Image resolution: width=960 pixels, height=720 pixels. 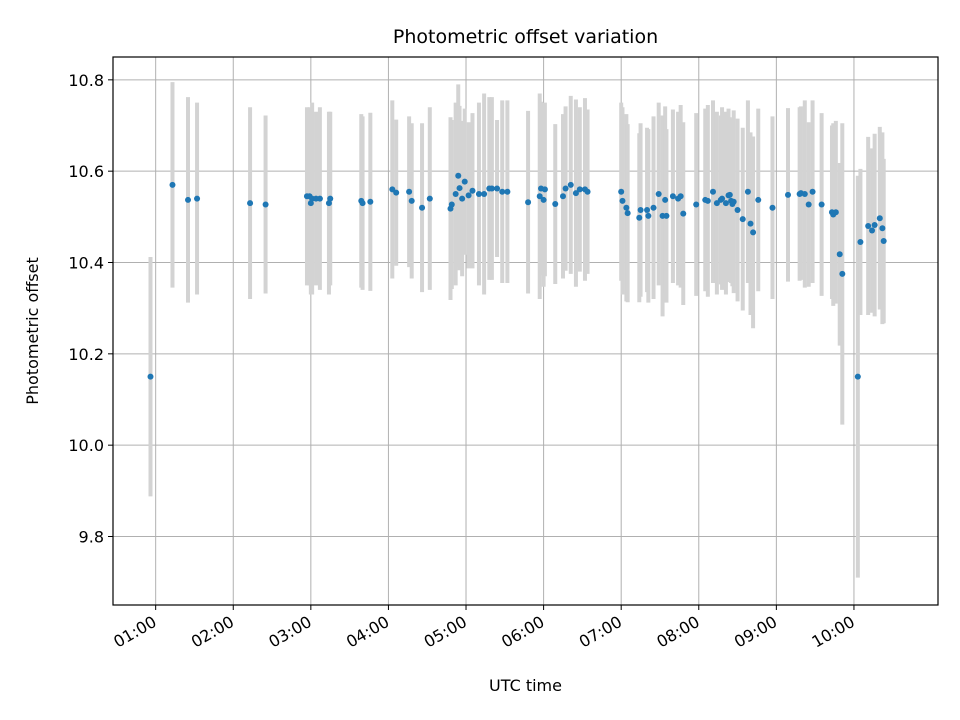 What do you see at coordinates (86, 80) in the screenshot?
I see `y-tick-label: 10.8` at bounding box center [86, 80].